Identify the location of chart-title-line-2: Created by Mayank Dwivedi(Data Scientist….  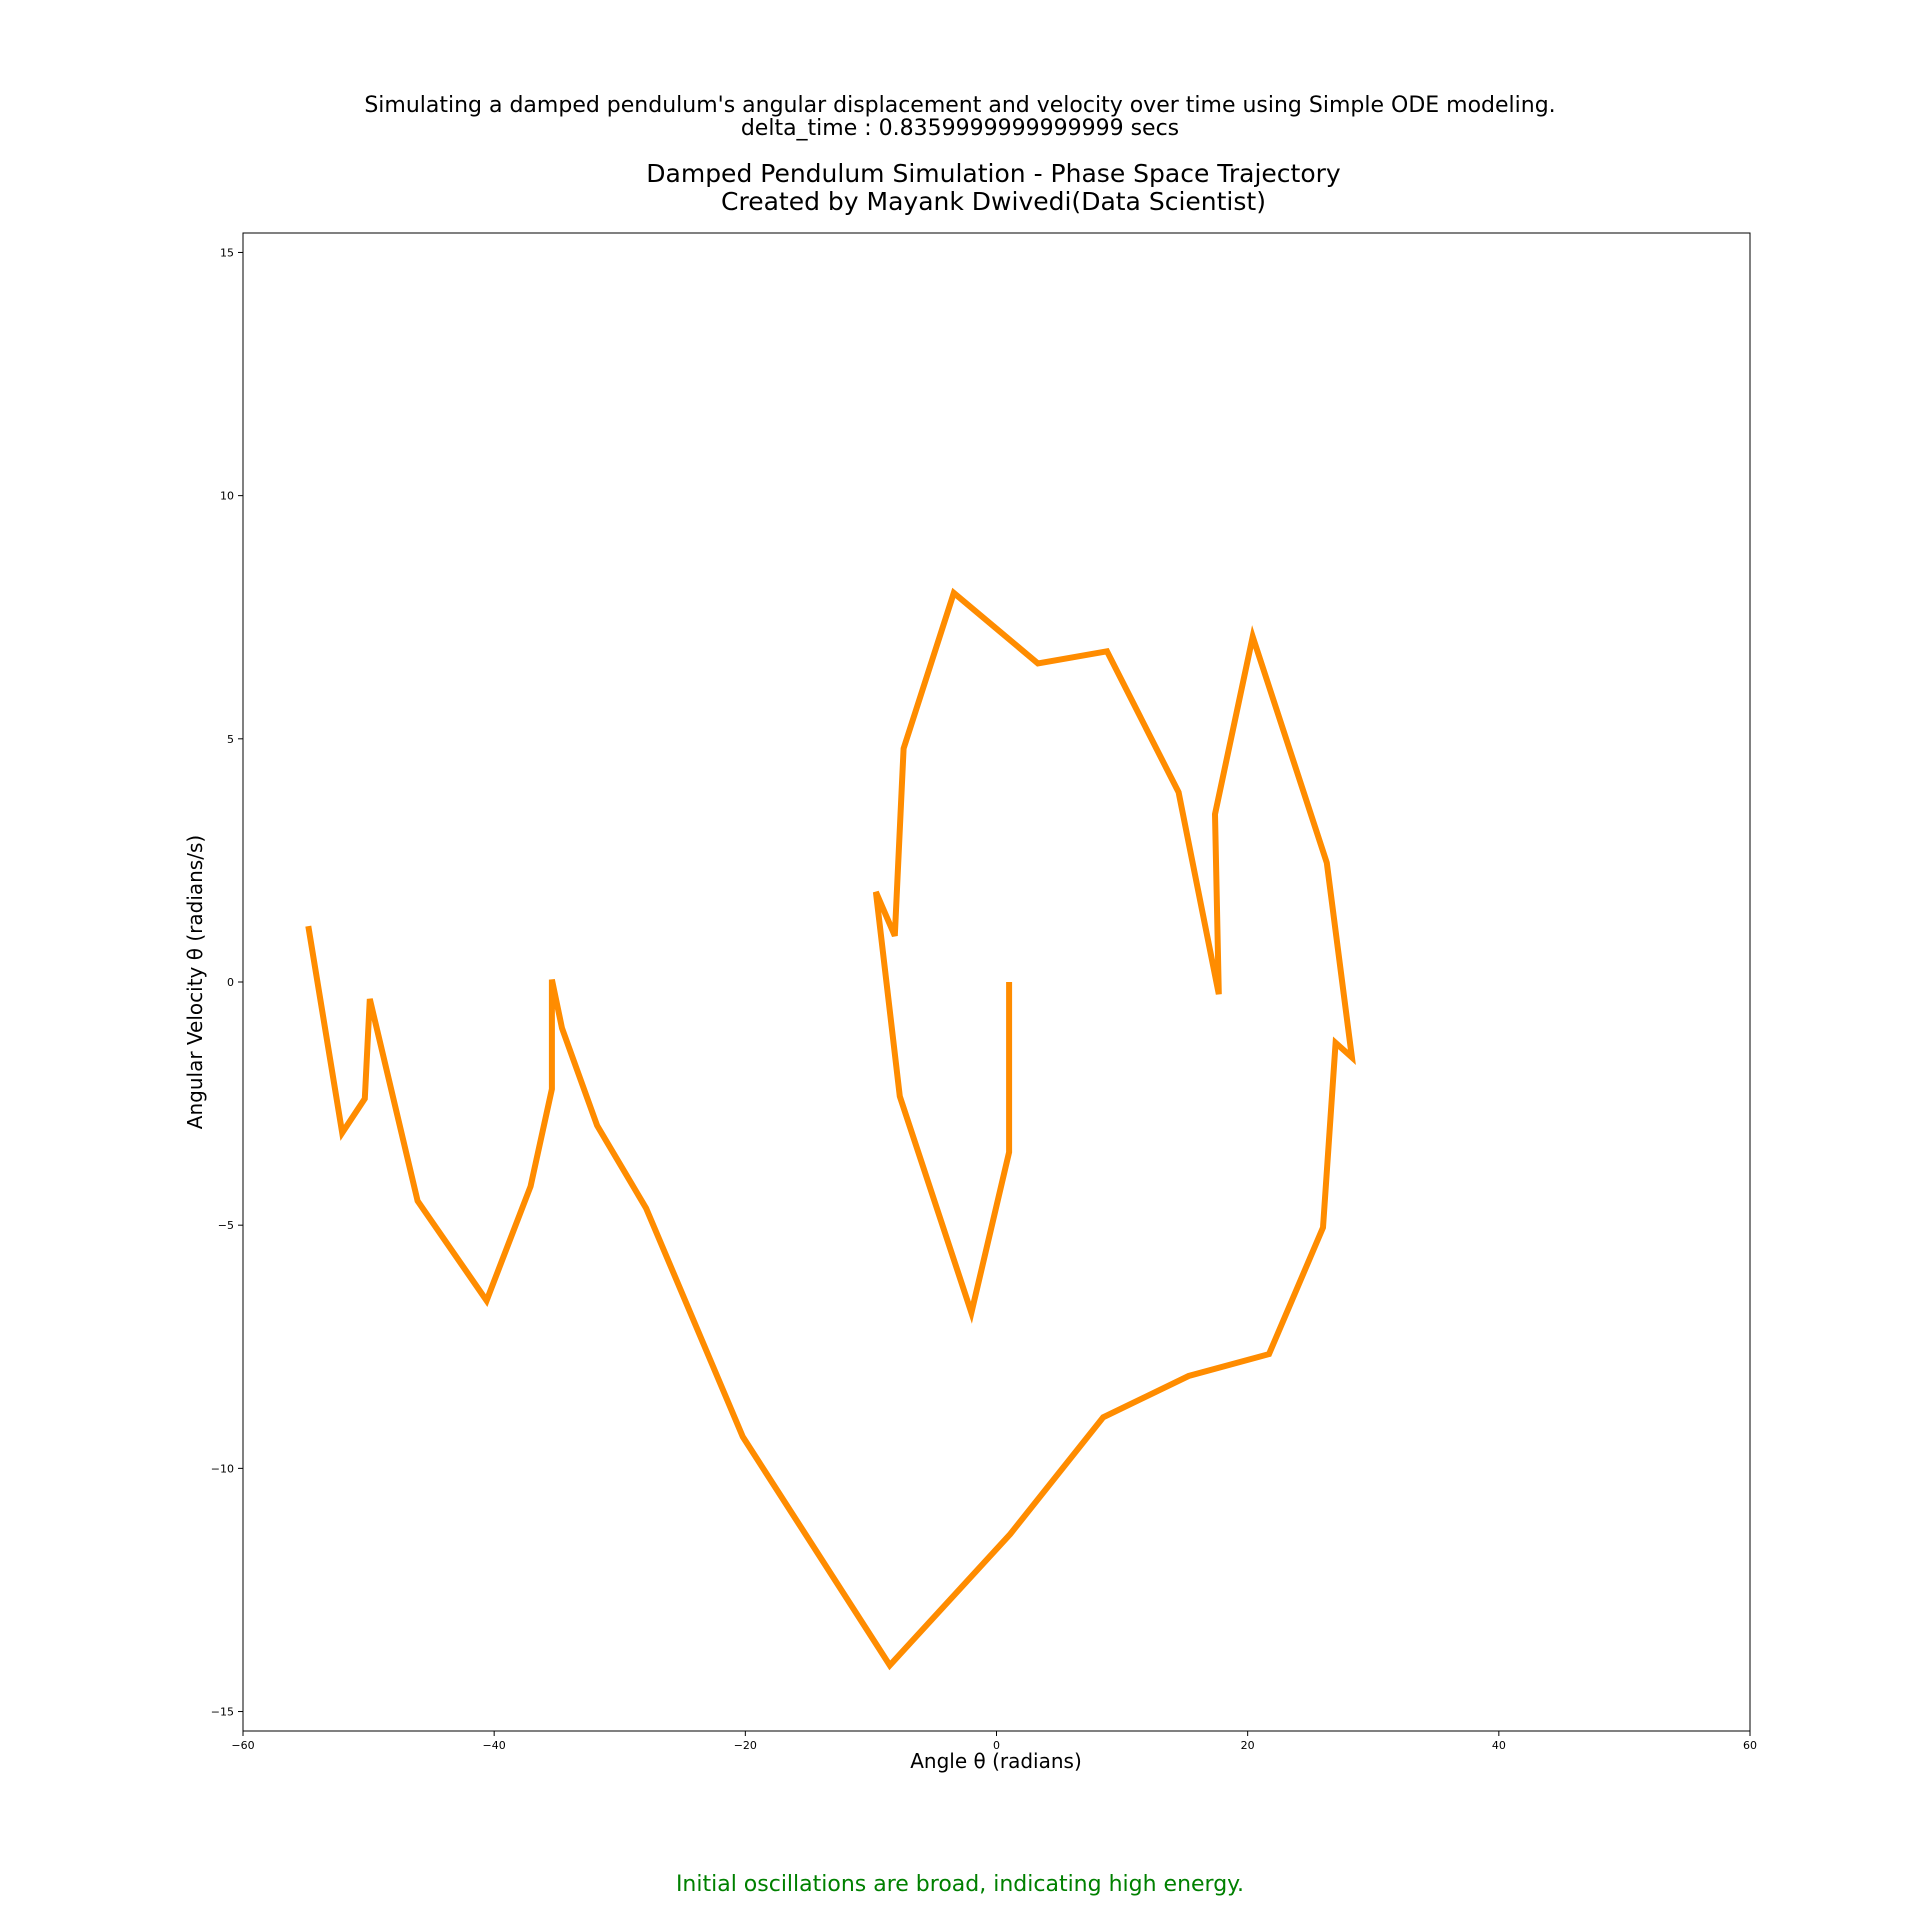
(993, 201).